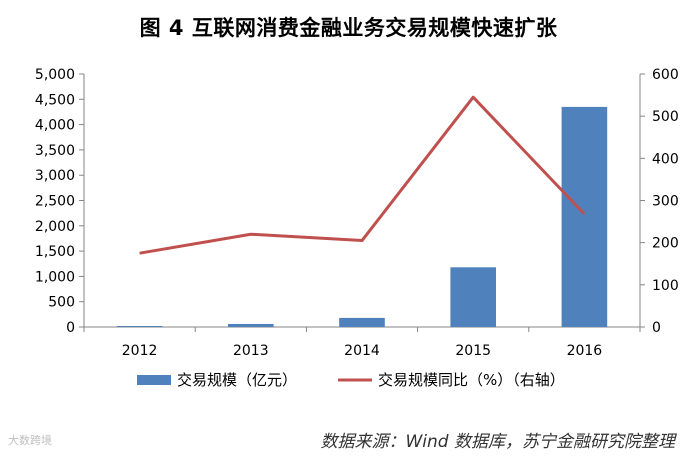 Image resolution: width=697 pixels, height=458 pixels. What do you see at coordinates (70, 328) in the screenshot?
I see `y-left-tick-label: 0` at bounding box center [70, 328].